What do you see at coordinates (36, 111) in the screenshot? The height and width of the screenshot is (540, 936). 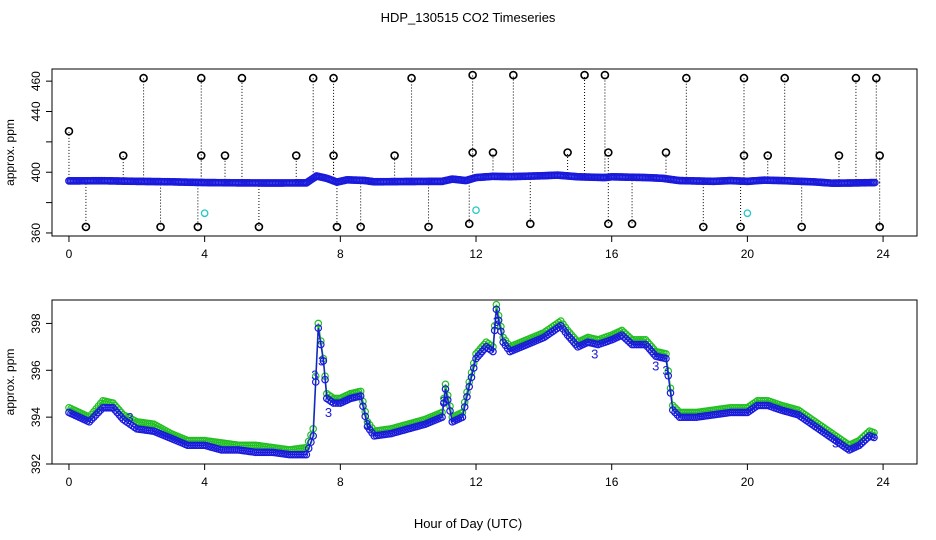 I see `y-tick-label: 440` at bounding box center [36, 111].